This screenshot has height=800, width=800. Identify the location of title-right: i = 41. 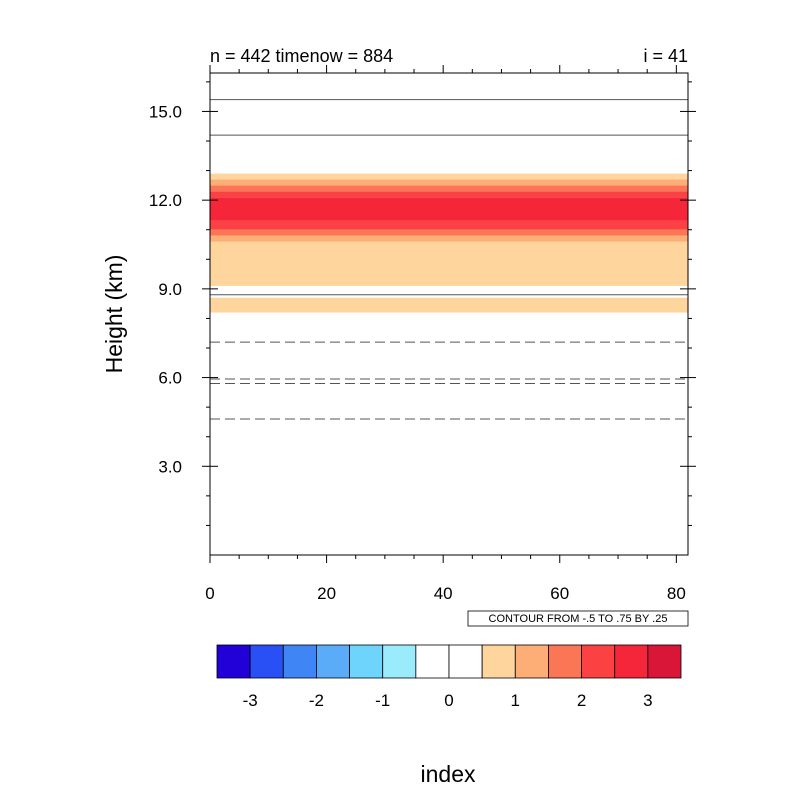
(665, 56).